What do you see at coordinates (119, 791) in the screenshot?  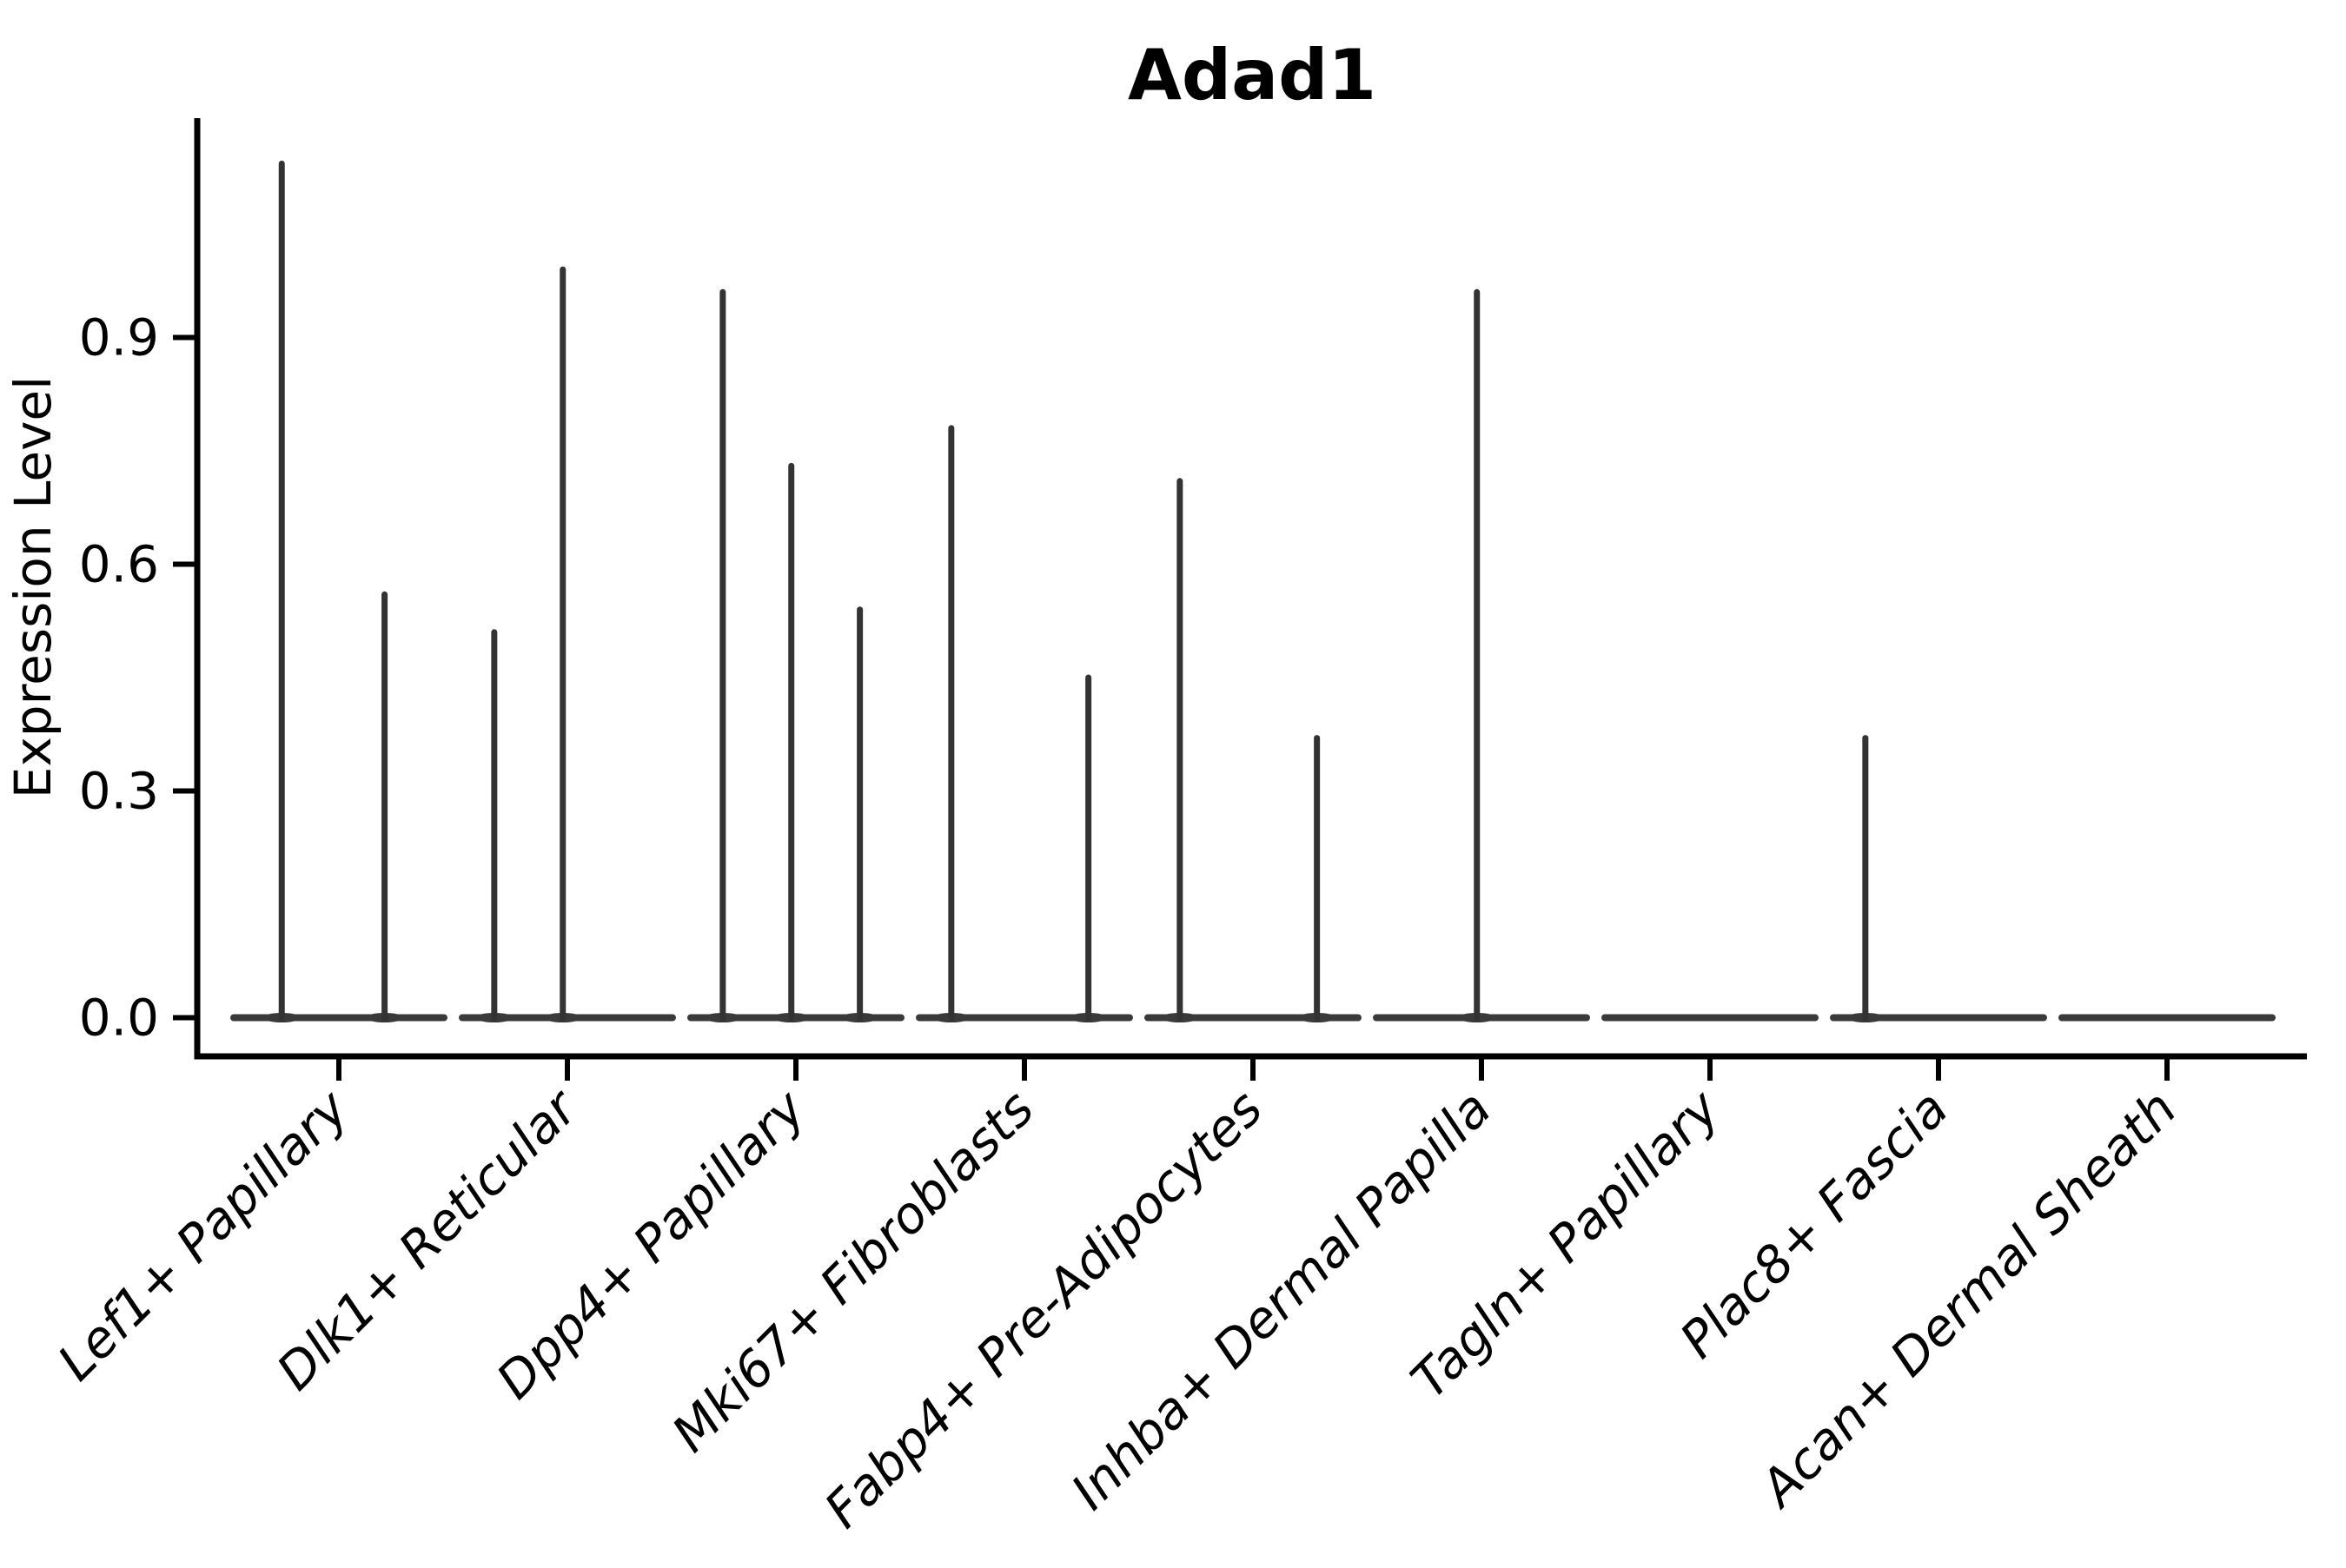 I see `y-tick-label: 0.3` at bounding box center [119, 791].